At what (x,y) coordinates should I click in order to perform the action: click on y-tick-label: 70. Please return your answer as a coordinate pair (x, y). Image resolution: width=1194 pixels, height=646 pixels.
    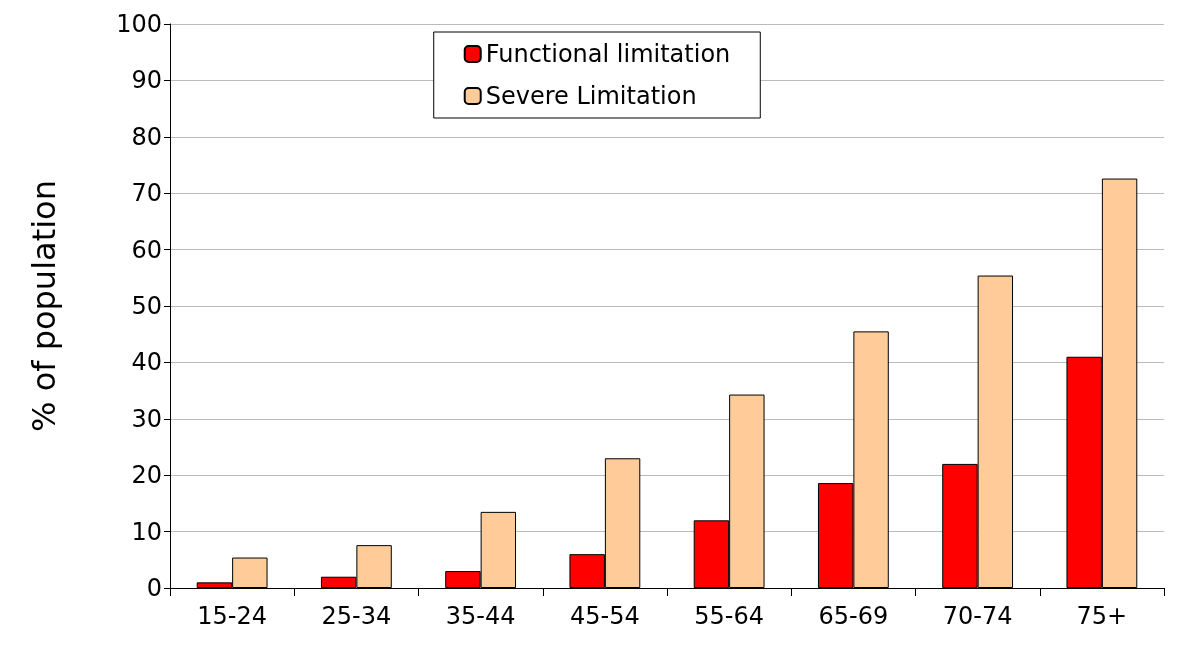
    Looking at the image, I should click on (146, 193).